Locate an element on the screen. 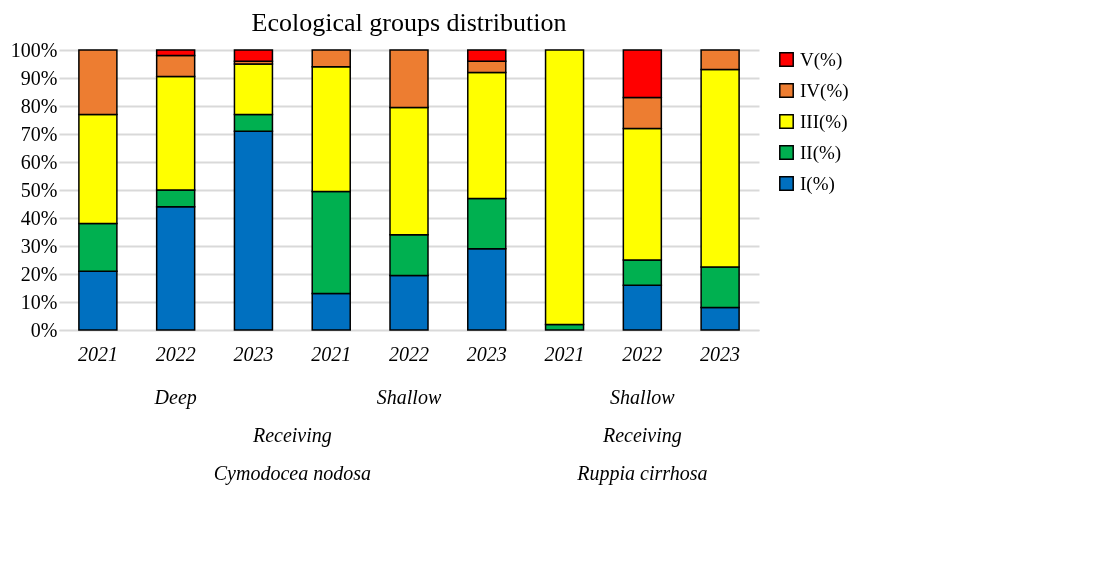  text: Ruppia cirrhosa is located at coordinates (642, 473).